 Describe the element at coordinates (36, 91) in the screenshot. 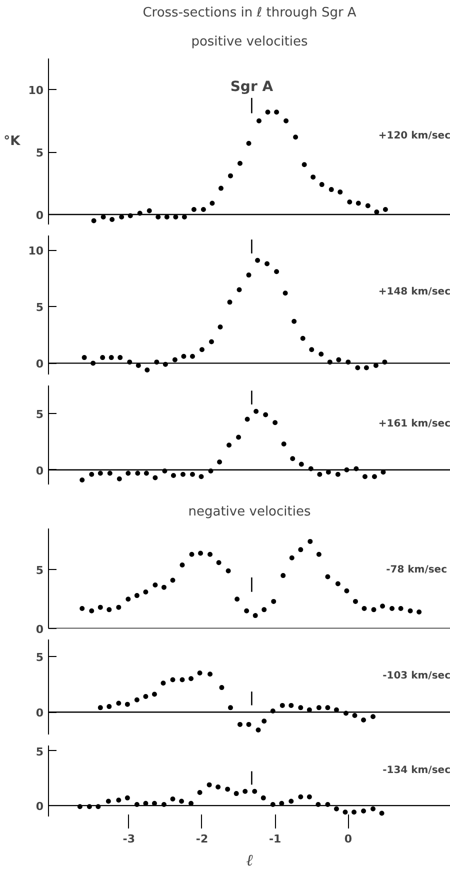

I see `y-tick-label: 10` at that location.